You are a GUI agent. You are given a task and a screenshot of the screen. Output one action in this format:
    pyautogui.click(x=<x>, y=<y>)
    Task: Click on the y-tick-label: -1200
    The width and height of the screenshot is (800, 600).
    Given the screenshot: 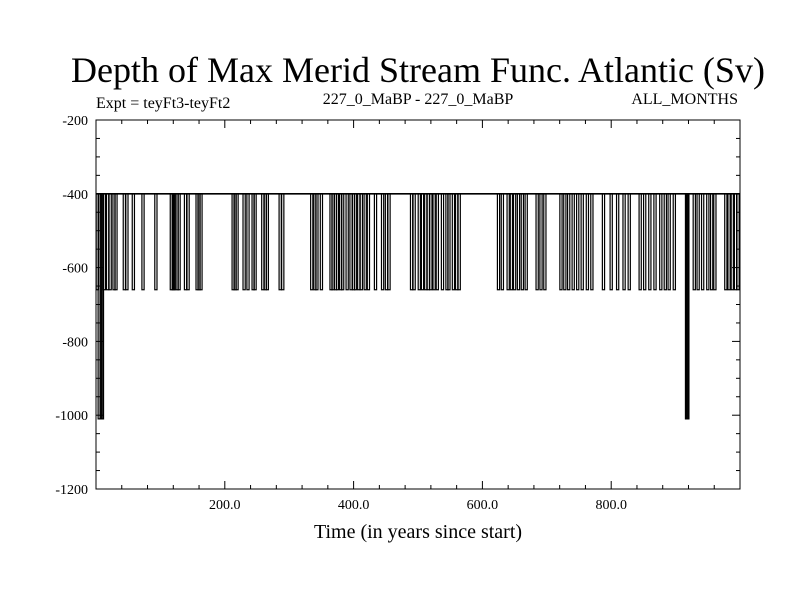 What is the action you would take?
    pyautogui.click(x=71, y=490)
    